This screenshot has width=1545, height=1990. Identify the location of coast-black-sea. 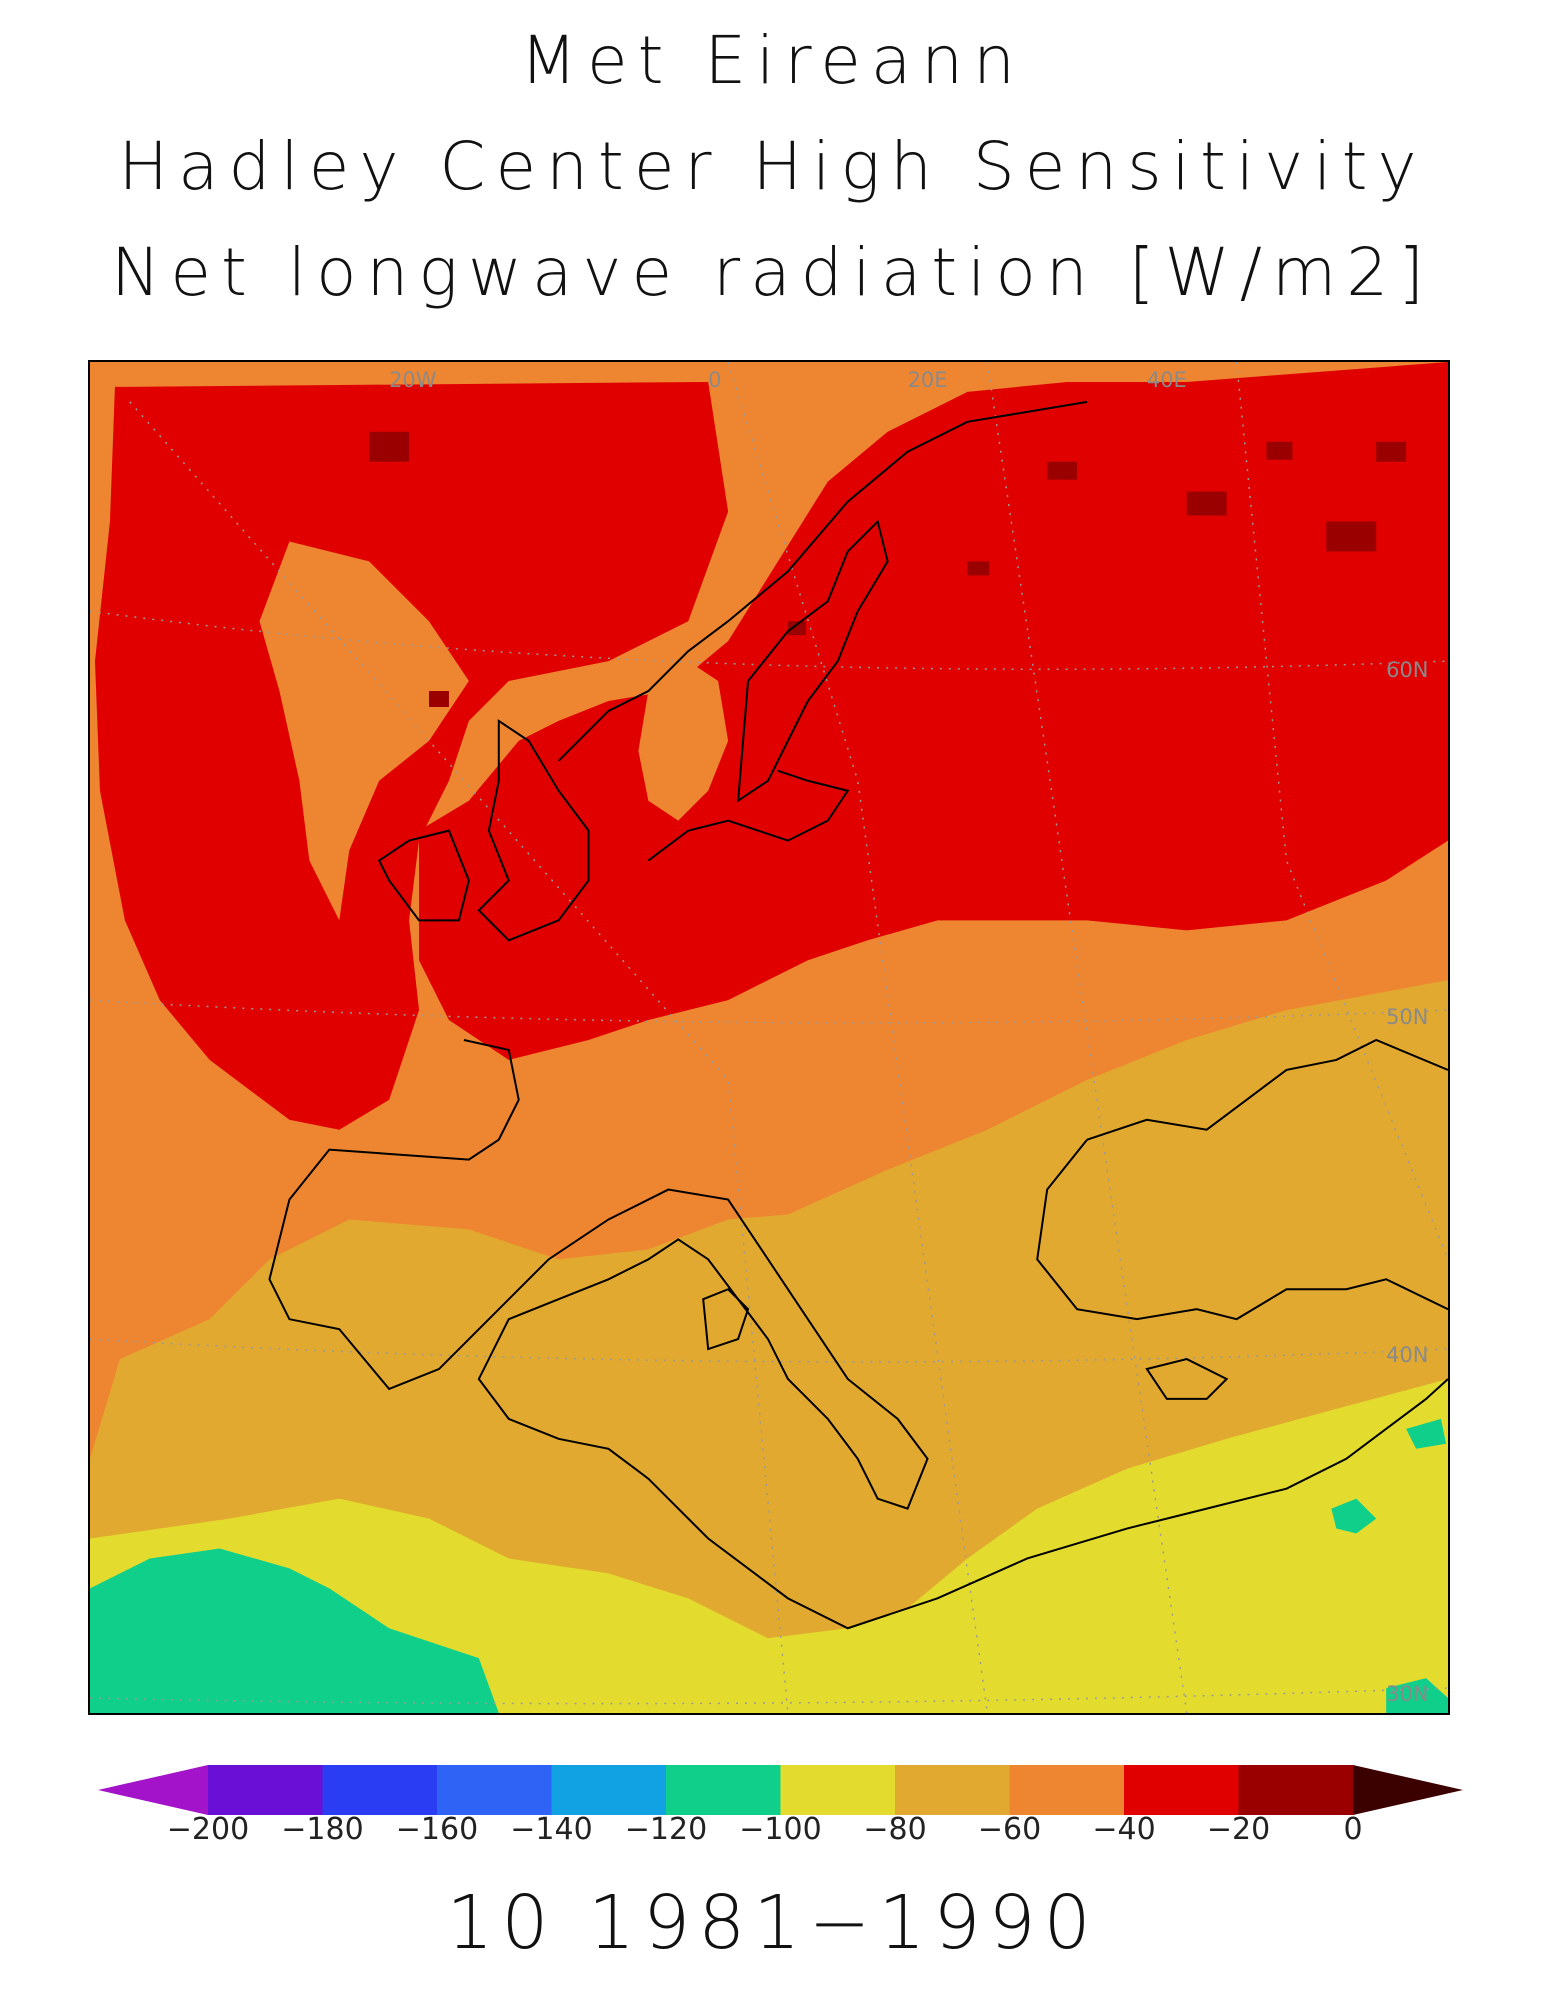
(1267, 1089).